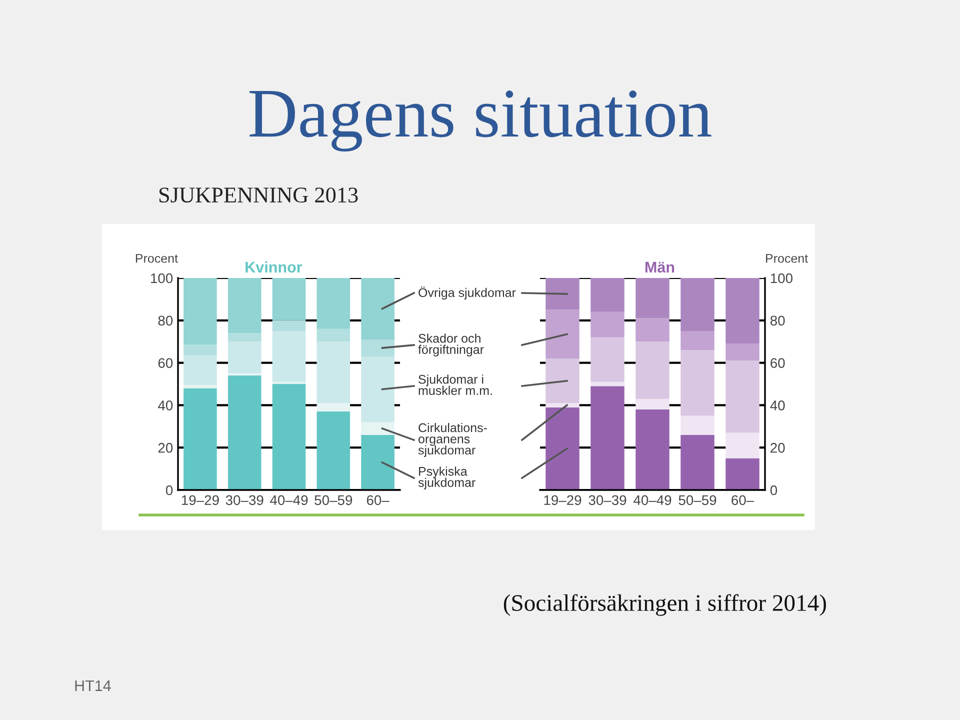  I want to click on text: HT14, so click(93, 685).